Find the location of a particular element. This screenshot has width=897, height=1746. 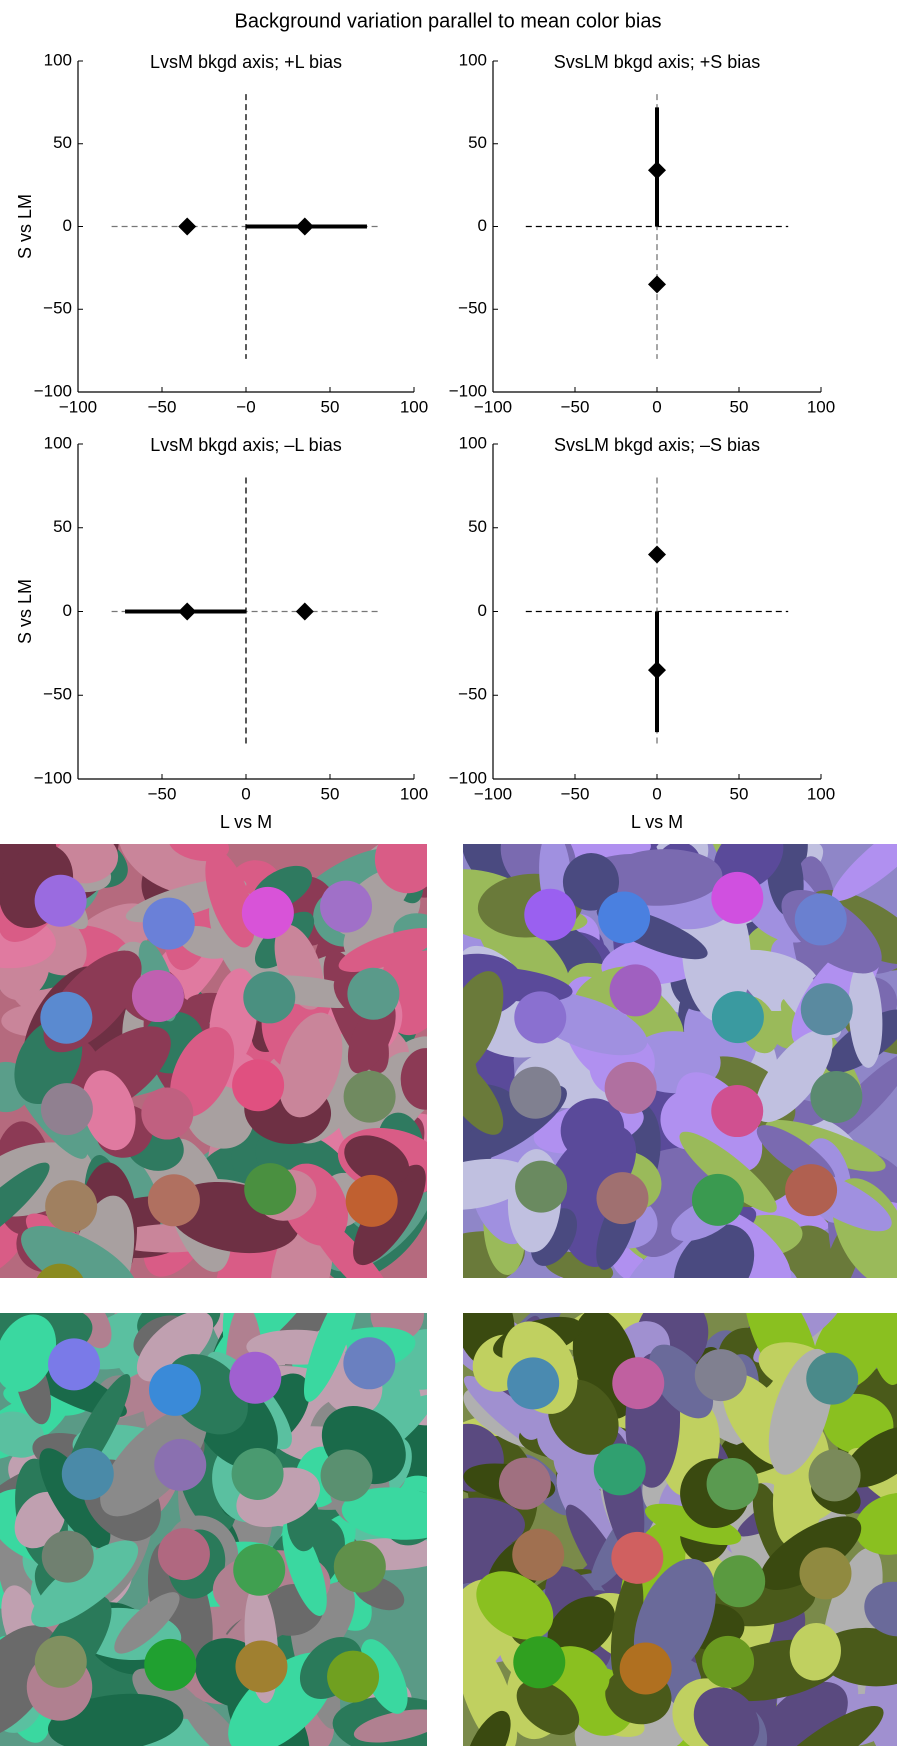

y-tick-label: −50 is located at coordinates (472, 308).